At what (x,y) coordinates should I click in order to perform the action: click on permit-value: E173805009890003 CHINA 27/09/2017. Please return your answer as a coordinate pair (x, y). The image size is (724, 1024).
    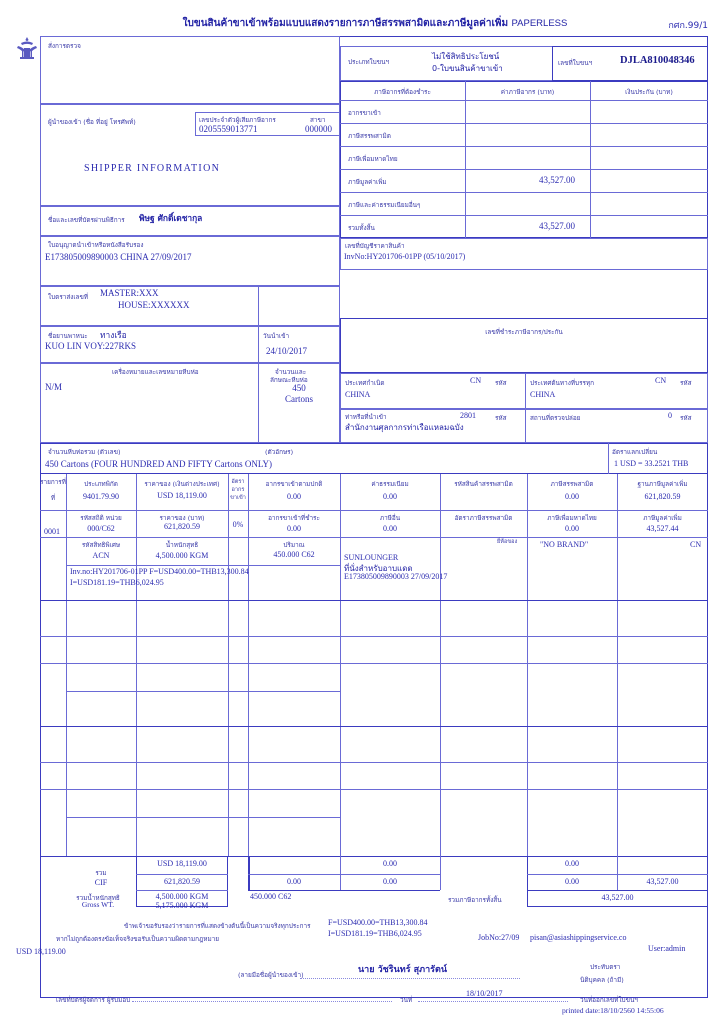
    Looking at the image, I should click on (118, 257).